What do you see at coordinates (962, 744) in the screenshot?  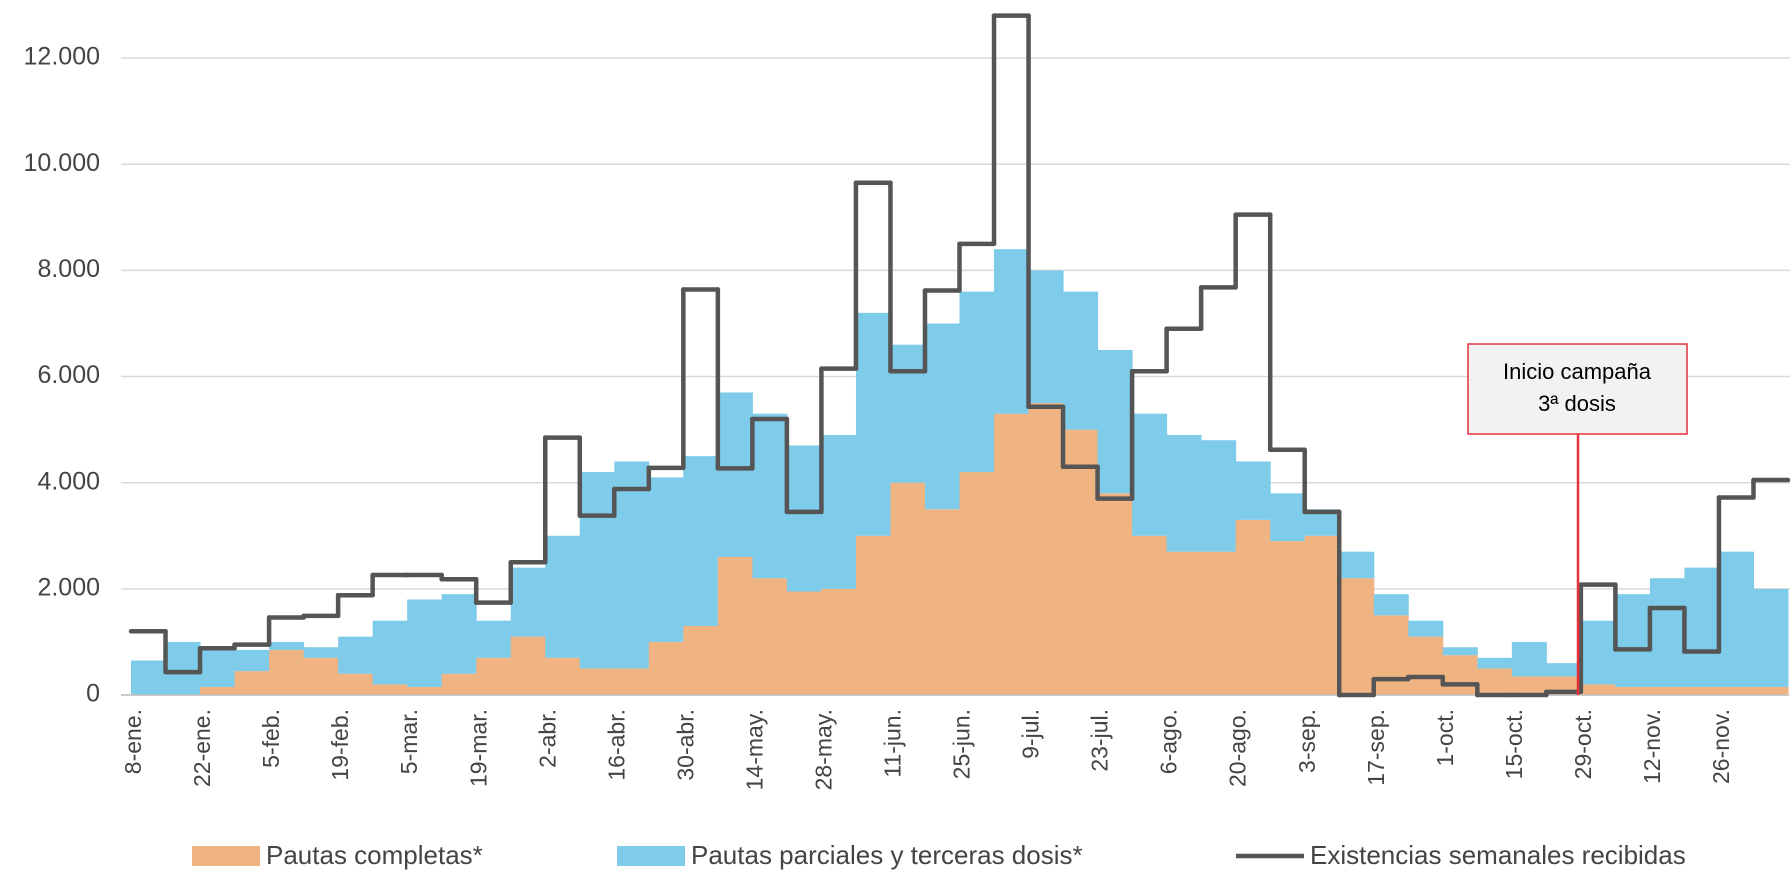 I see `x-tick-label: 25-jun.` at bounding box center [962, 744].